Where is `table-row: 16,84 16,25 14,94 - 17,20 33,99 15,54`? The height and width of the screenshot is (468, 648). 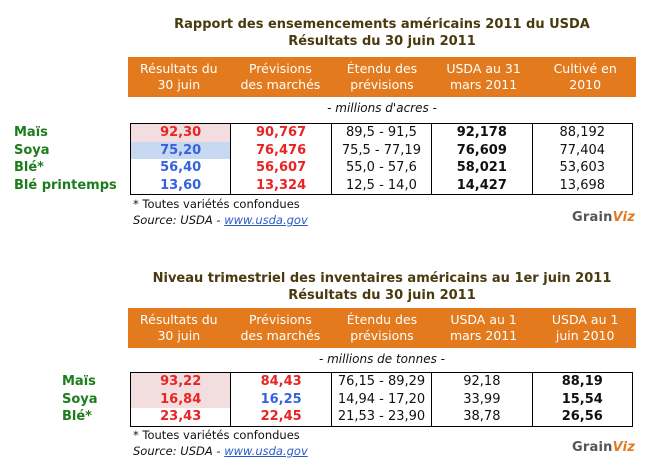
table-row: 16,84 16,25 14,94 - 17,20 33,99 15,54 is located at coordinates (381, 399).